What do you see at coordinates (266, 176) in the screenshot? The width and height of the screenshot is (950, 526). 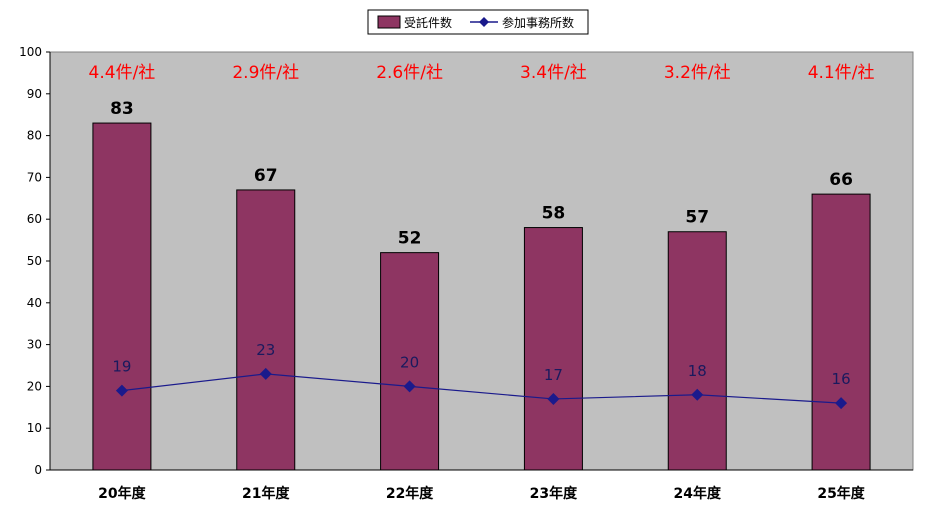 I see `bar-data-label: 67` at bounding box center [266, 176].